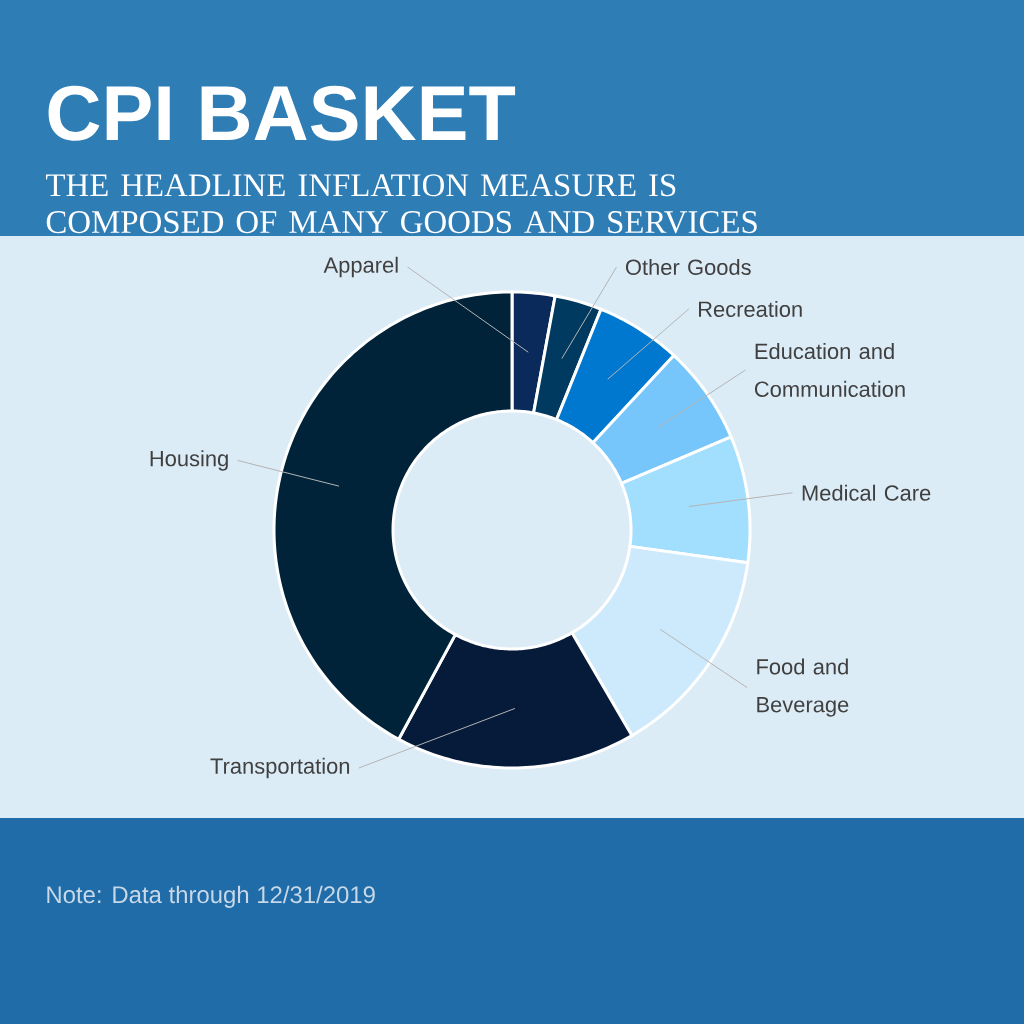 The width and height of the screenshot is (1024, 1024). I want to click on slice-label: Transportation, so click(280, 768).